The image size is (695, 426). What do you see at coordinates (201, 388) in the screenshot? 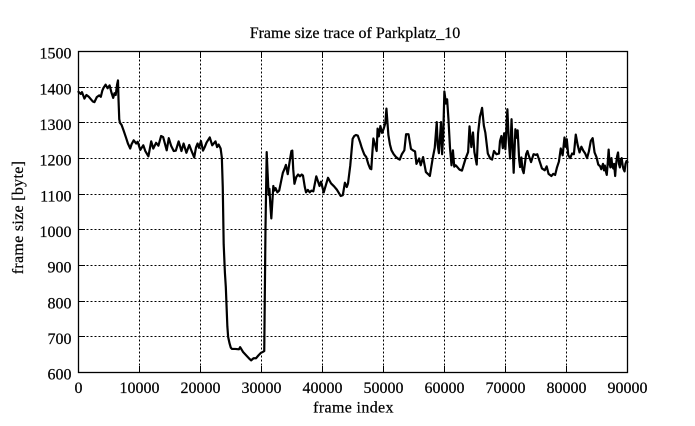
I see `svg-text: 20000` at bounding box center [201, 388].